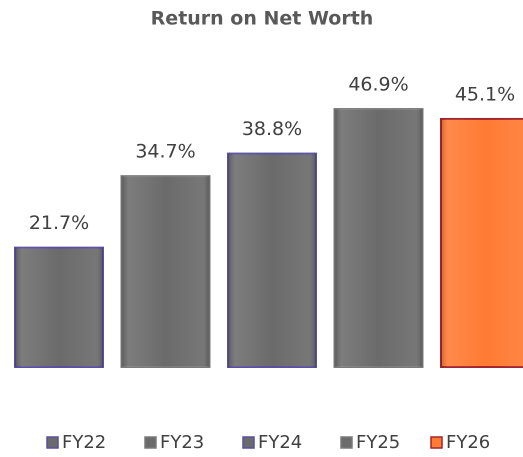 The width and height of the screenshot is (523, 457). What do you see at coordinates (378, 85) in the screenshot?
I see `data-label: 46.9%` at bounding box center [378, 85].